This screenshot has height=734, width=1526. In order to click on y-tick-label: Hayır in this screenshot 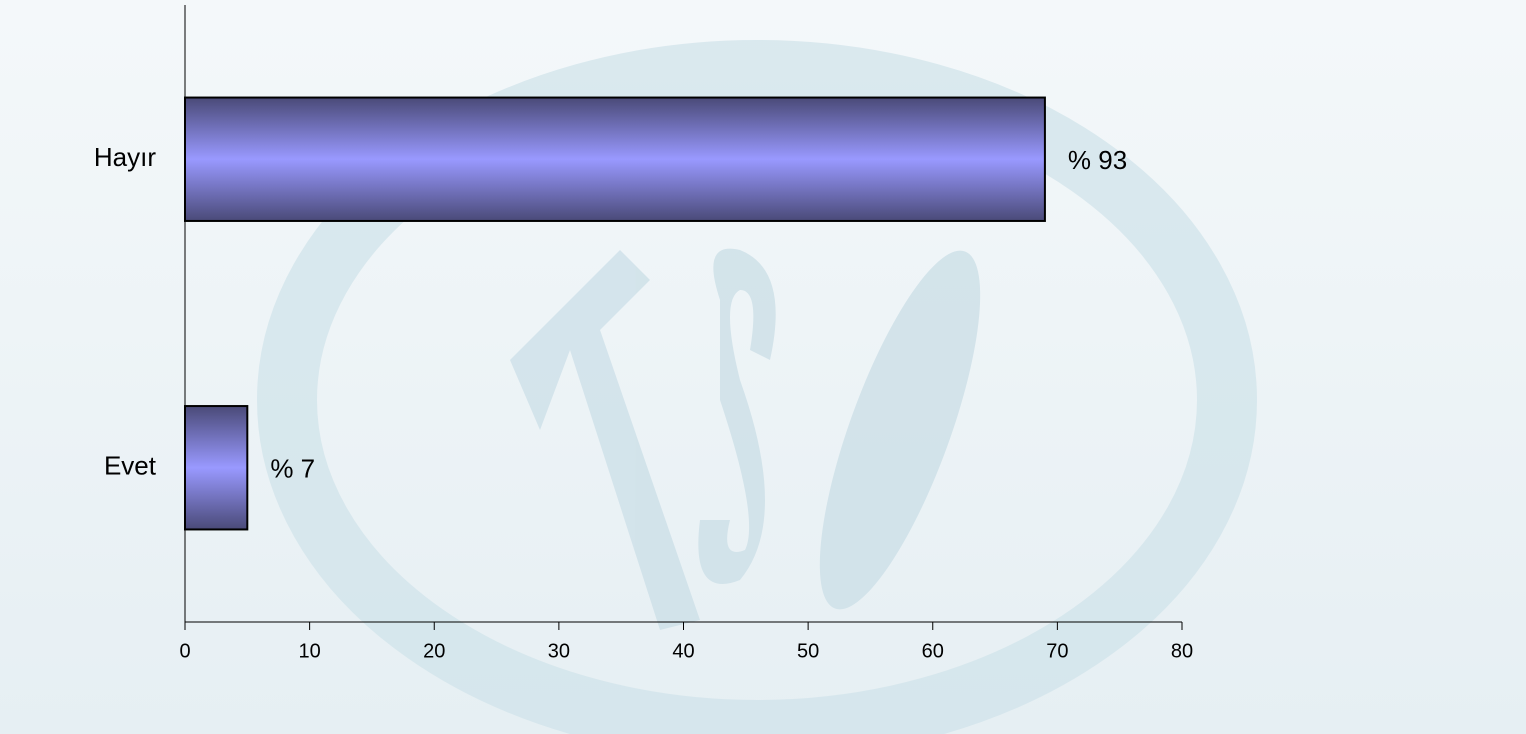, I will do `click(125, 157)`.